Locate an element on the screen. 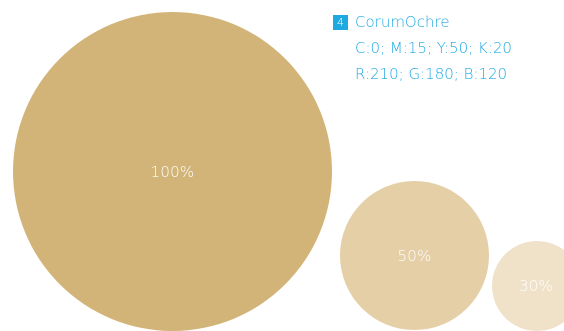  rgb-values: R:210; G:180; B:120 is located at coordinates (431, 74).